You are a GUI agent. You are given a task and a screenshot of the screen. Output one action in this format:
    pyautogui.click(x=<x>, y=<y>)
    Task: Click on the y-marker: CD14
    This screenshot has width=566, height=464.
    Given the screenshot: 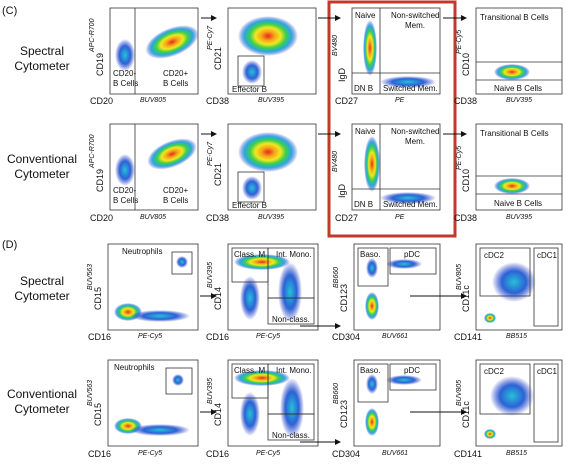 What is the action you would take?
    pyautogui.click(x=218, y=414)
    